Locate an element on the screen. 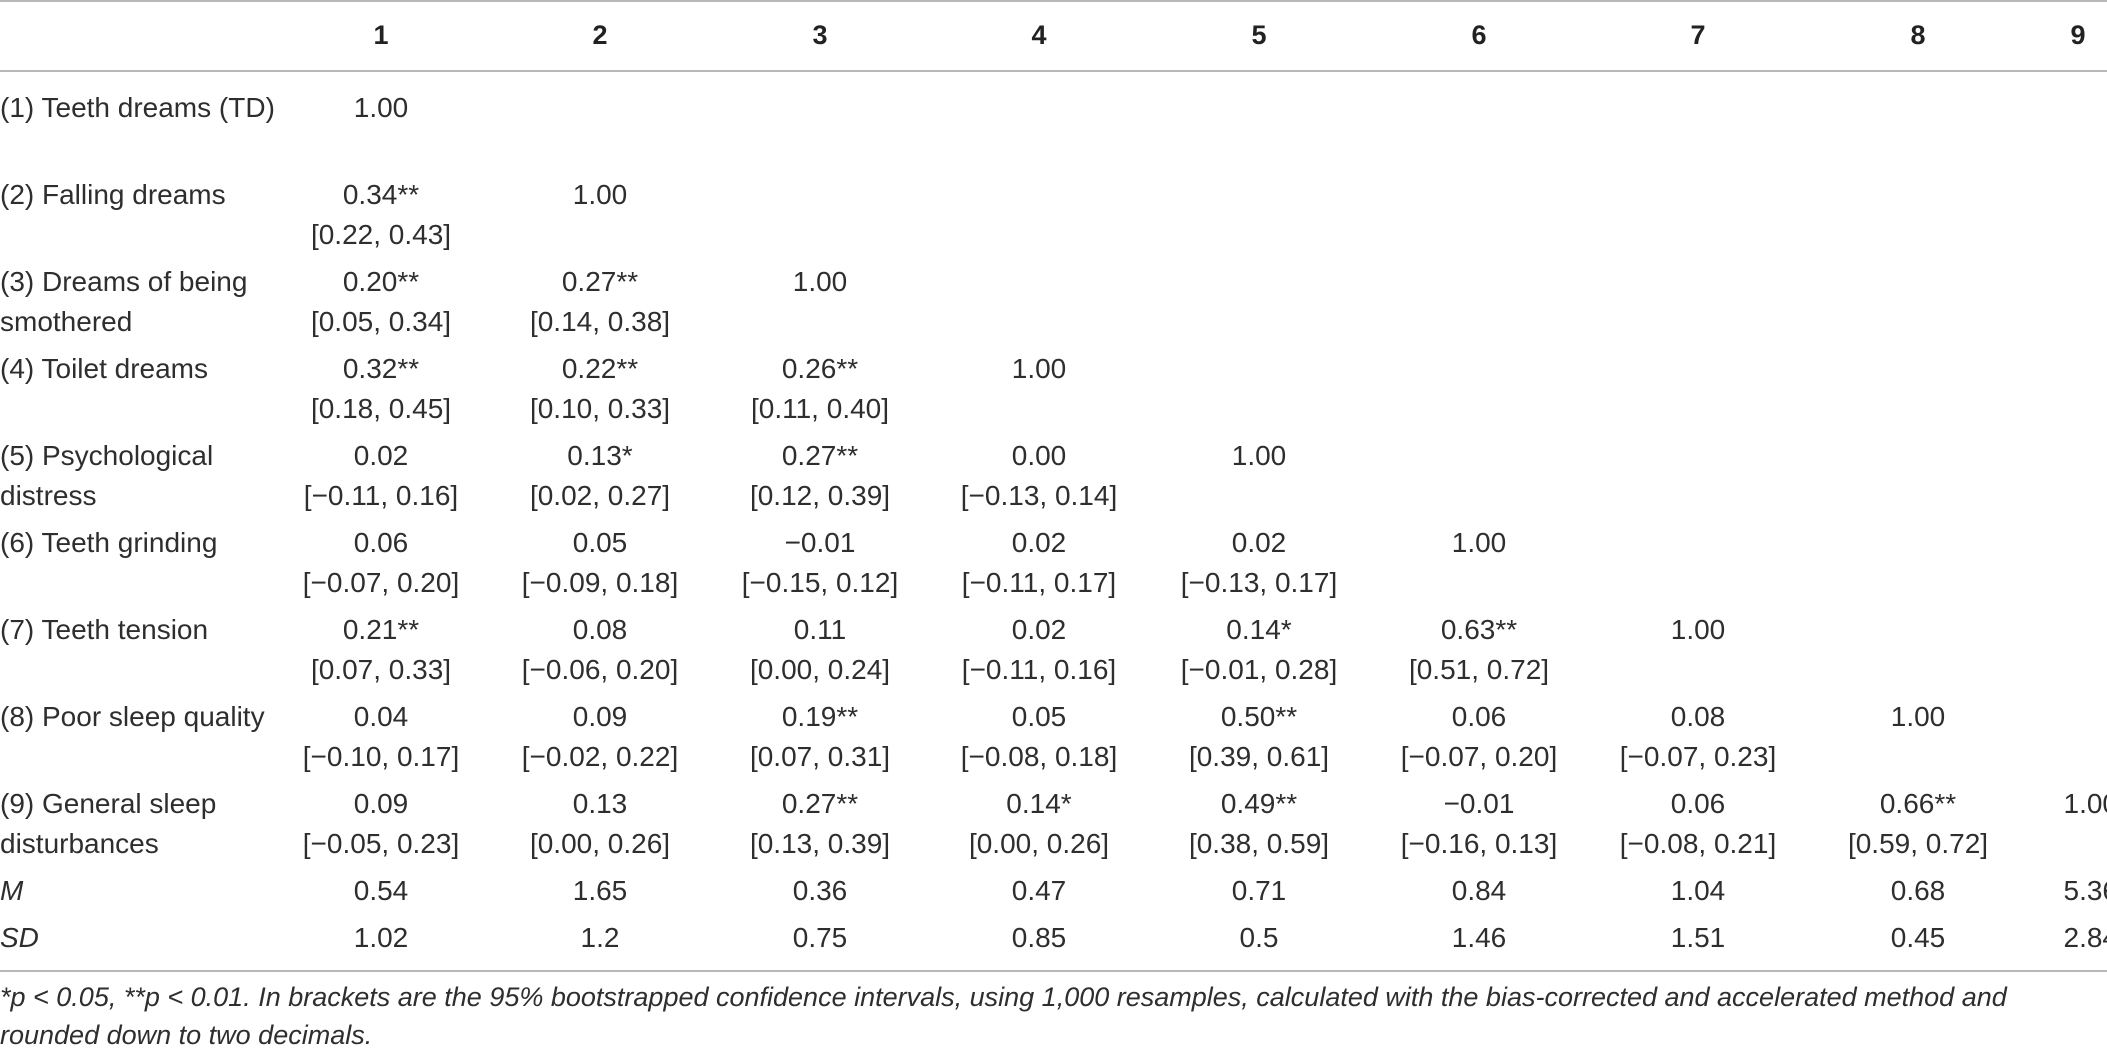  table-cell: 0.21** [0.07, 0.33] is located at coordinates (381, 650).